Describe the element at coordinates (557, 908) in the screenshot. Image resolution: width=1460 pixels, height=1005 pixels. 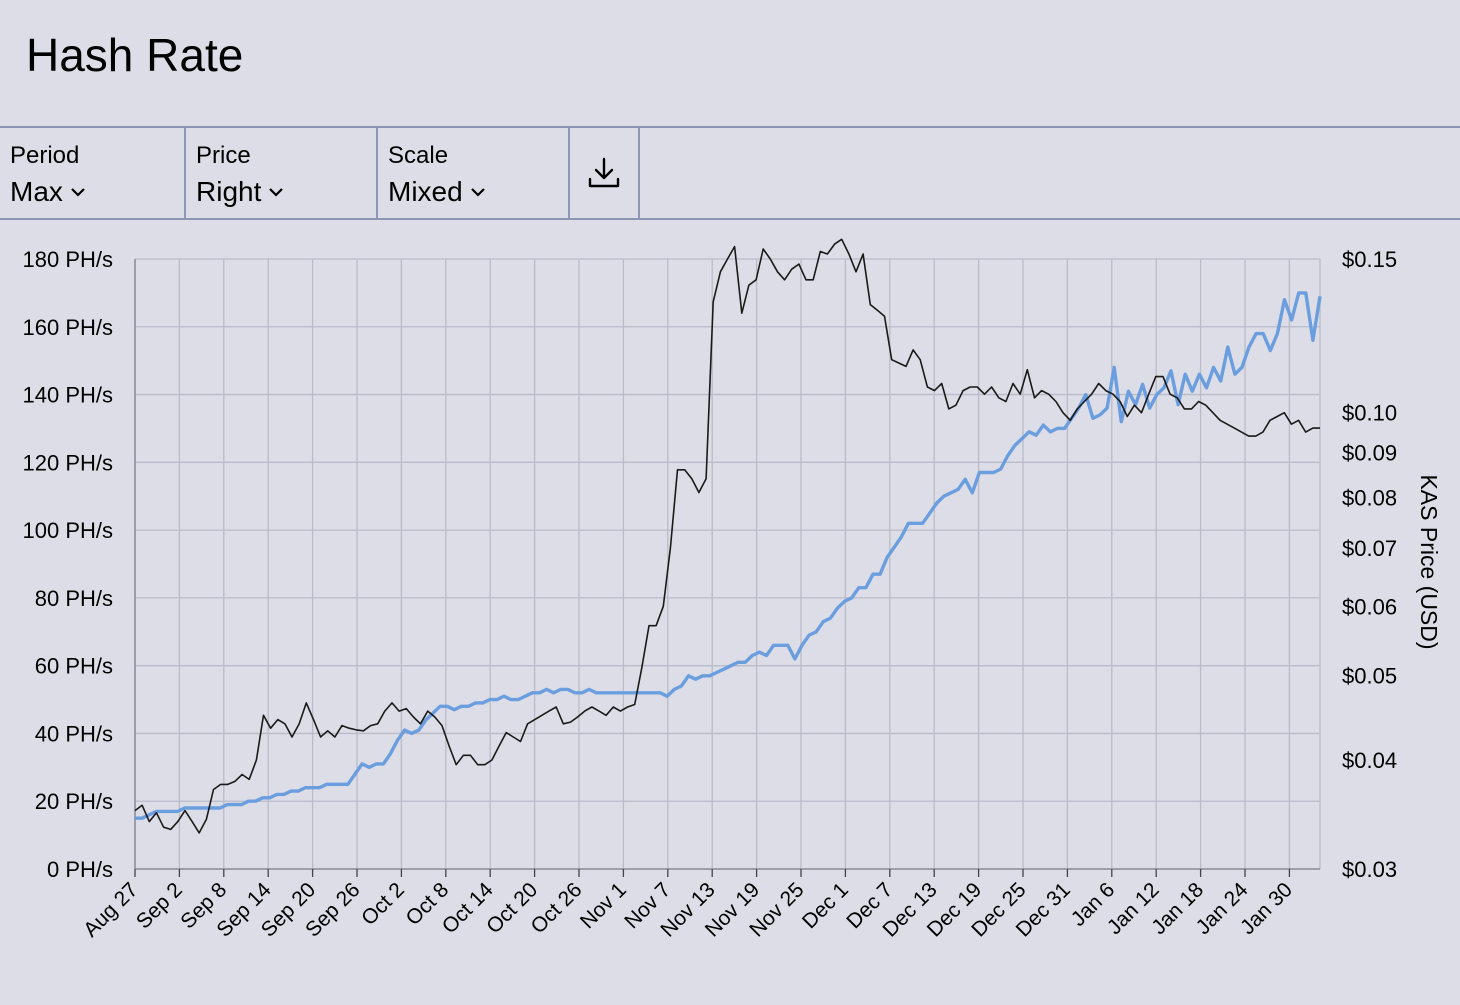
I see `x-tick-label: Oct 26` at that location.